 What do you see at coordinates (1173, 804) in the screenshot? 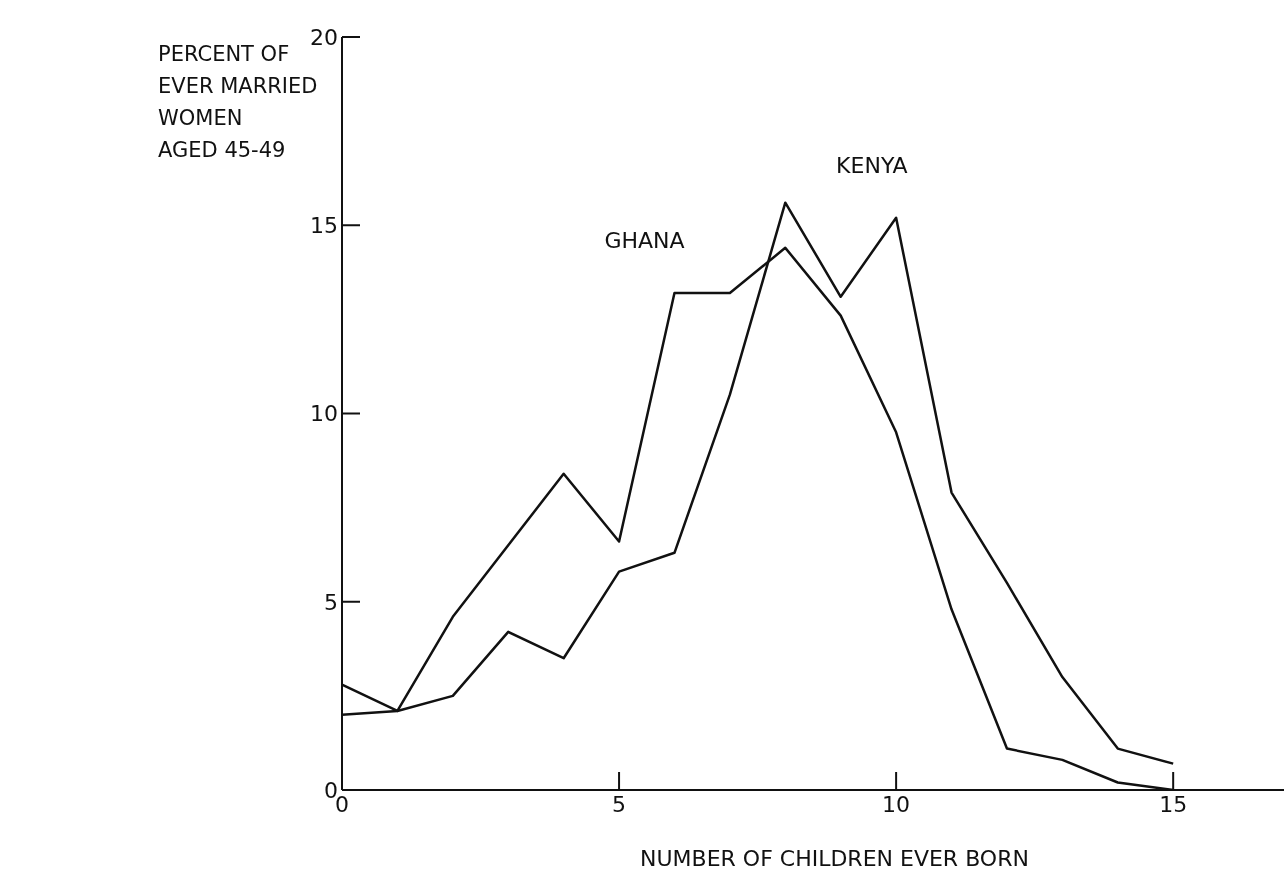
I see `x-tick-label: 15` at bounding box center [1173, 804].